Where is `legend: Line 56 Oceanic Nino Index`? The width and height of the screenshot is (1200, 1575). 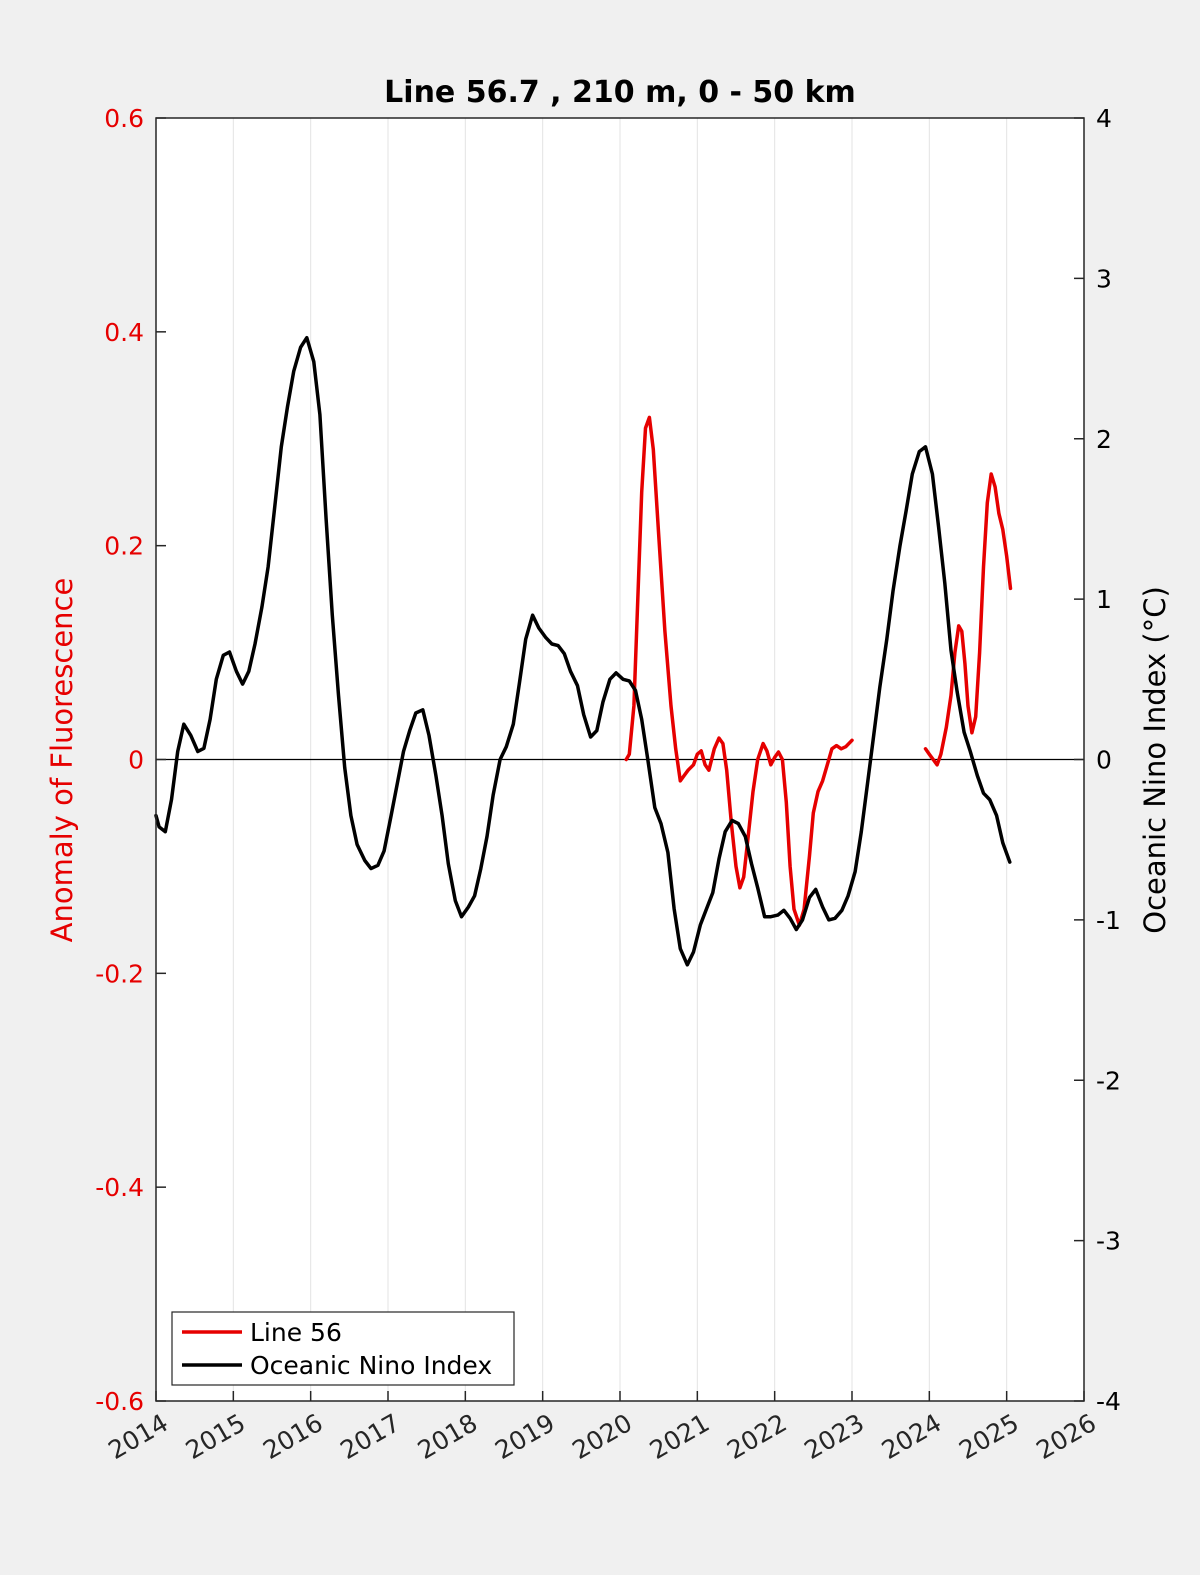
legend: Line 56 Oceanic Nino Index is located at coordinates (343, 1348).